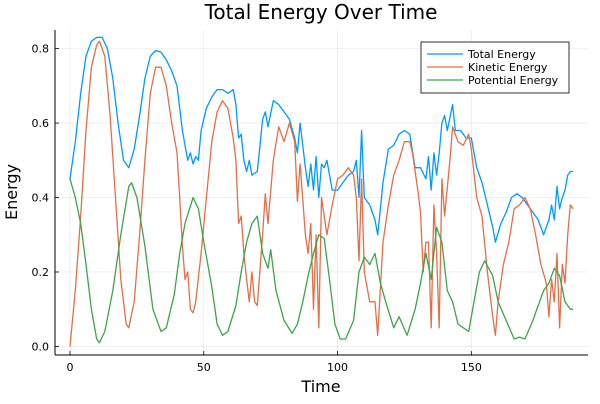 The height and width of the screenshot is (404, 600). What do you see at coordinates (320, 386) in the screenshot?
I see `x-axis-label: Time` at bounding box center [320, 386].